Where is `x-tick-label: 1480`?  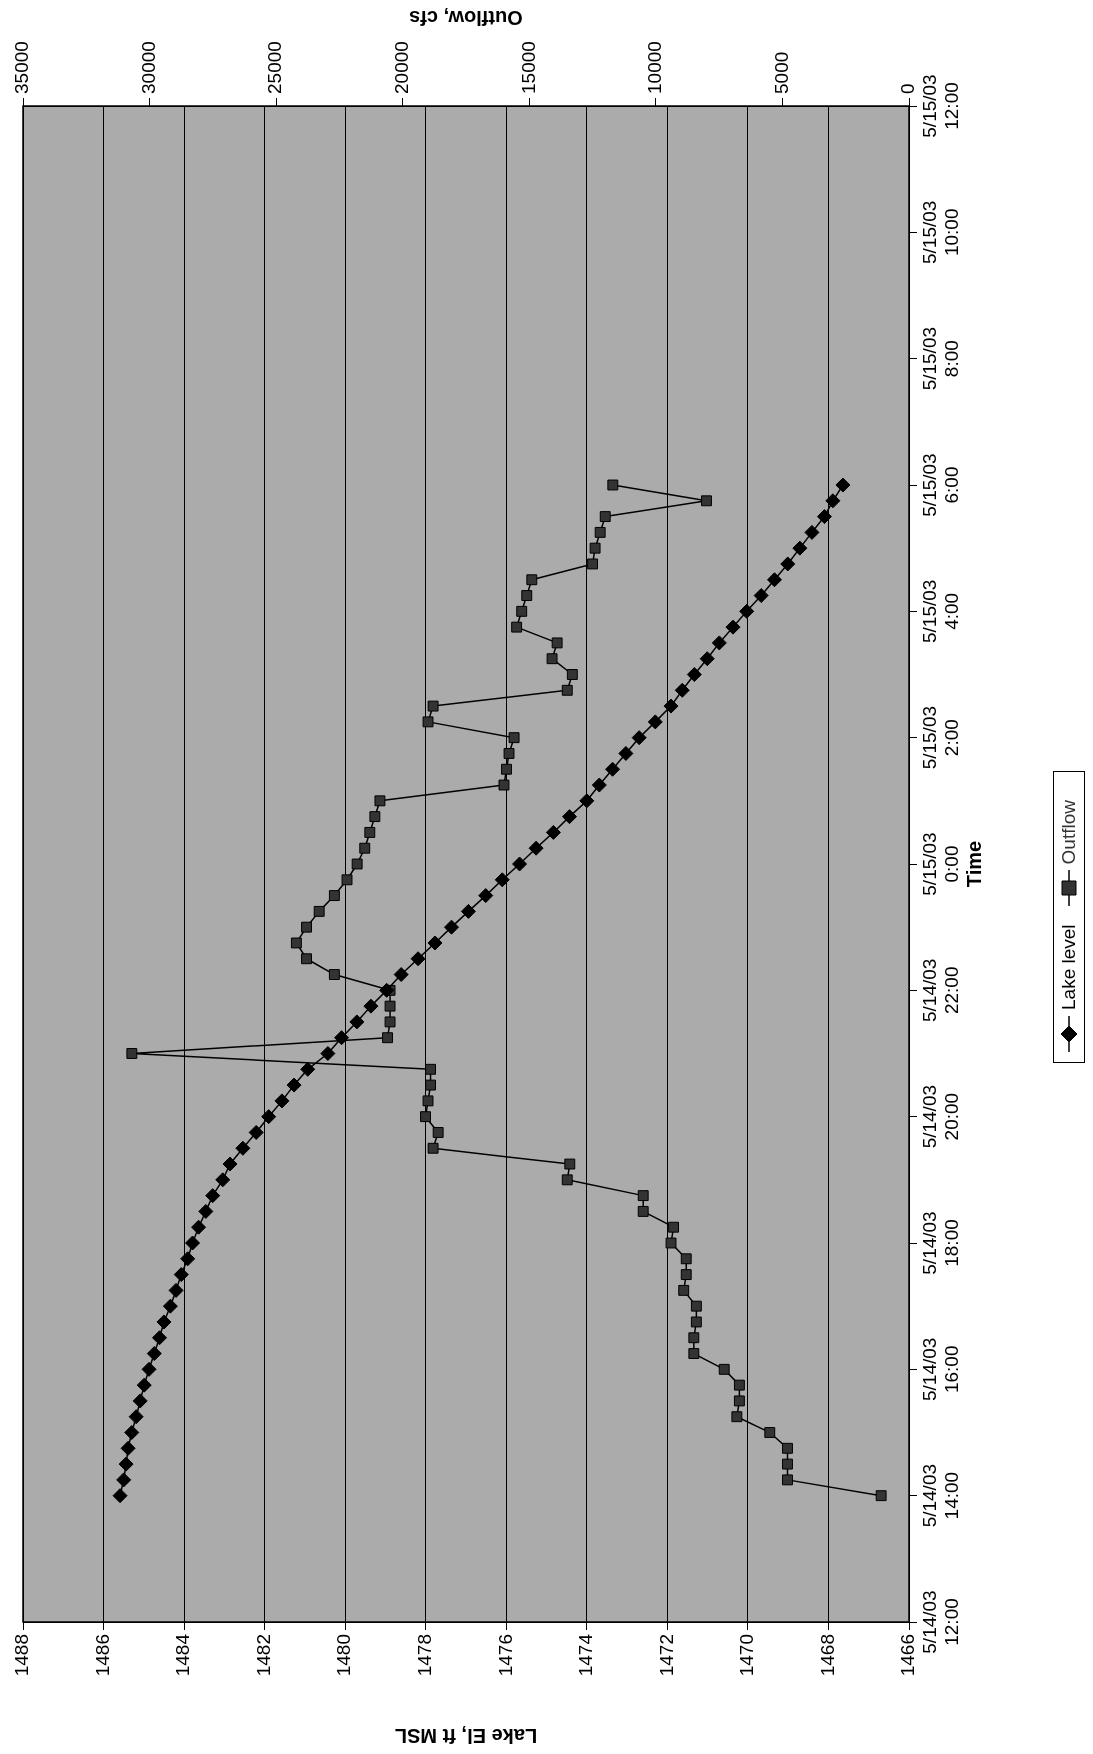 x-tick-label: 1480 is located at coordinates (344, 1655).